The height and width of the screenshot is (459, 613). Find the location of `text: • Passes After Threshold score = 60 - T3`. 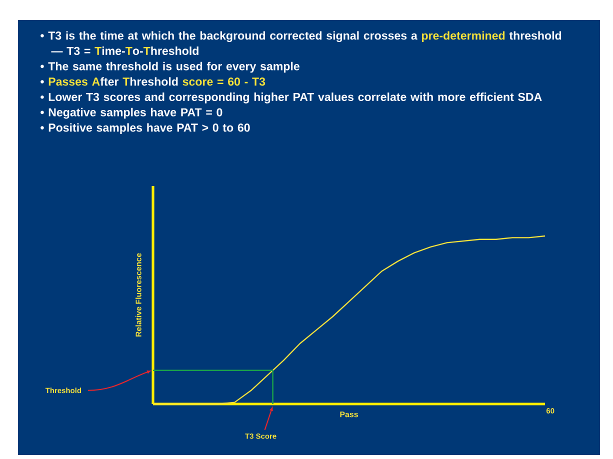

text: • Passes After Threshold score = 60 - T3 is located at coordinates (153, 81).